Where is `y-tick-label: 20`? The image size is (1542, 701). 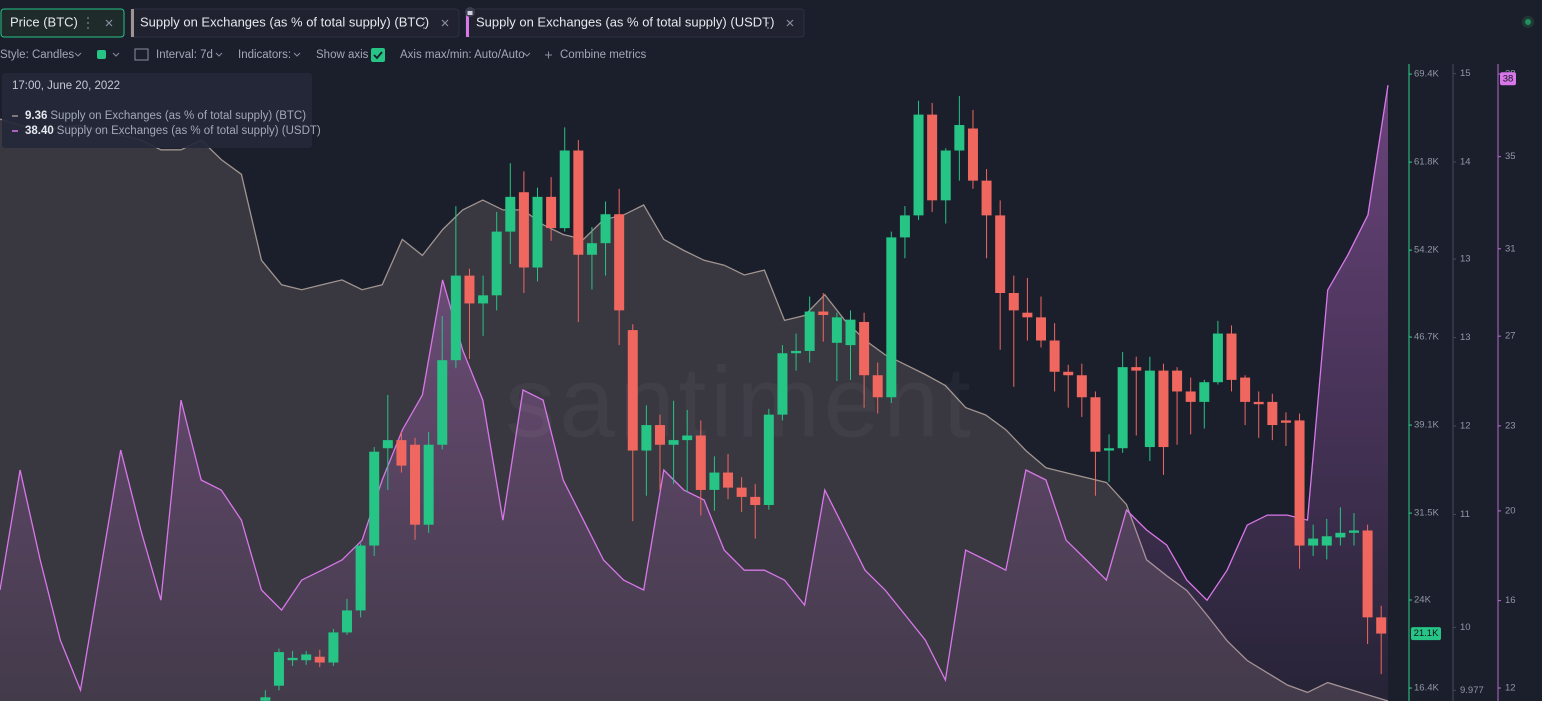
y-tick-label: 20 is located at coordinates (1510, 510).